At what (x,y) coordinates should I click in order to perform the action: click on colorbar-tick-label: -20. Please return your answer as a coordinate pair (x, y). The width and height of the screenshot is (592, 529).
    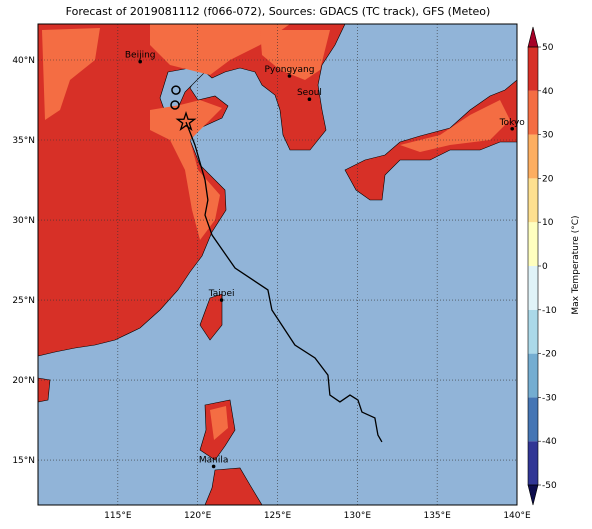
    Looking at the image, I should click on (549, 355).